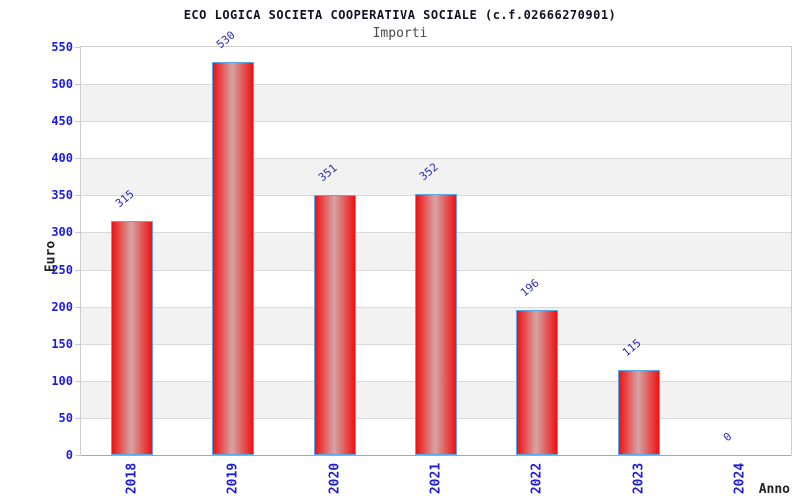 The width and height of the screenshot is (800, 500). What do you see at coordinates (740, 478) in the screenshot?
I see `x-tick-label: 2024` at bounding box center [740, 478].